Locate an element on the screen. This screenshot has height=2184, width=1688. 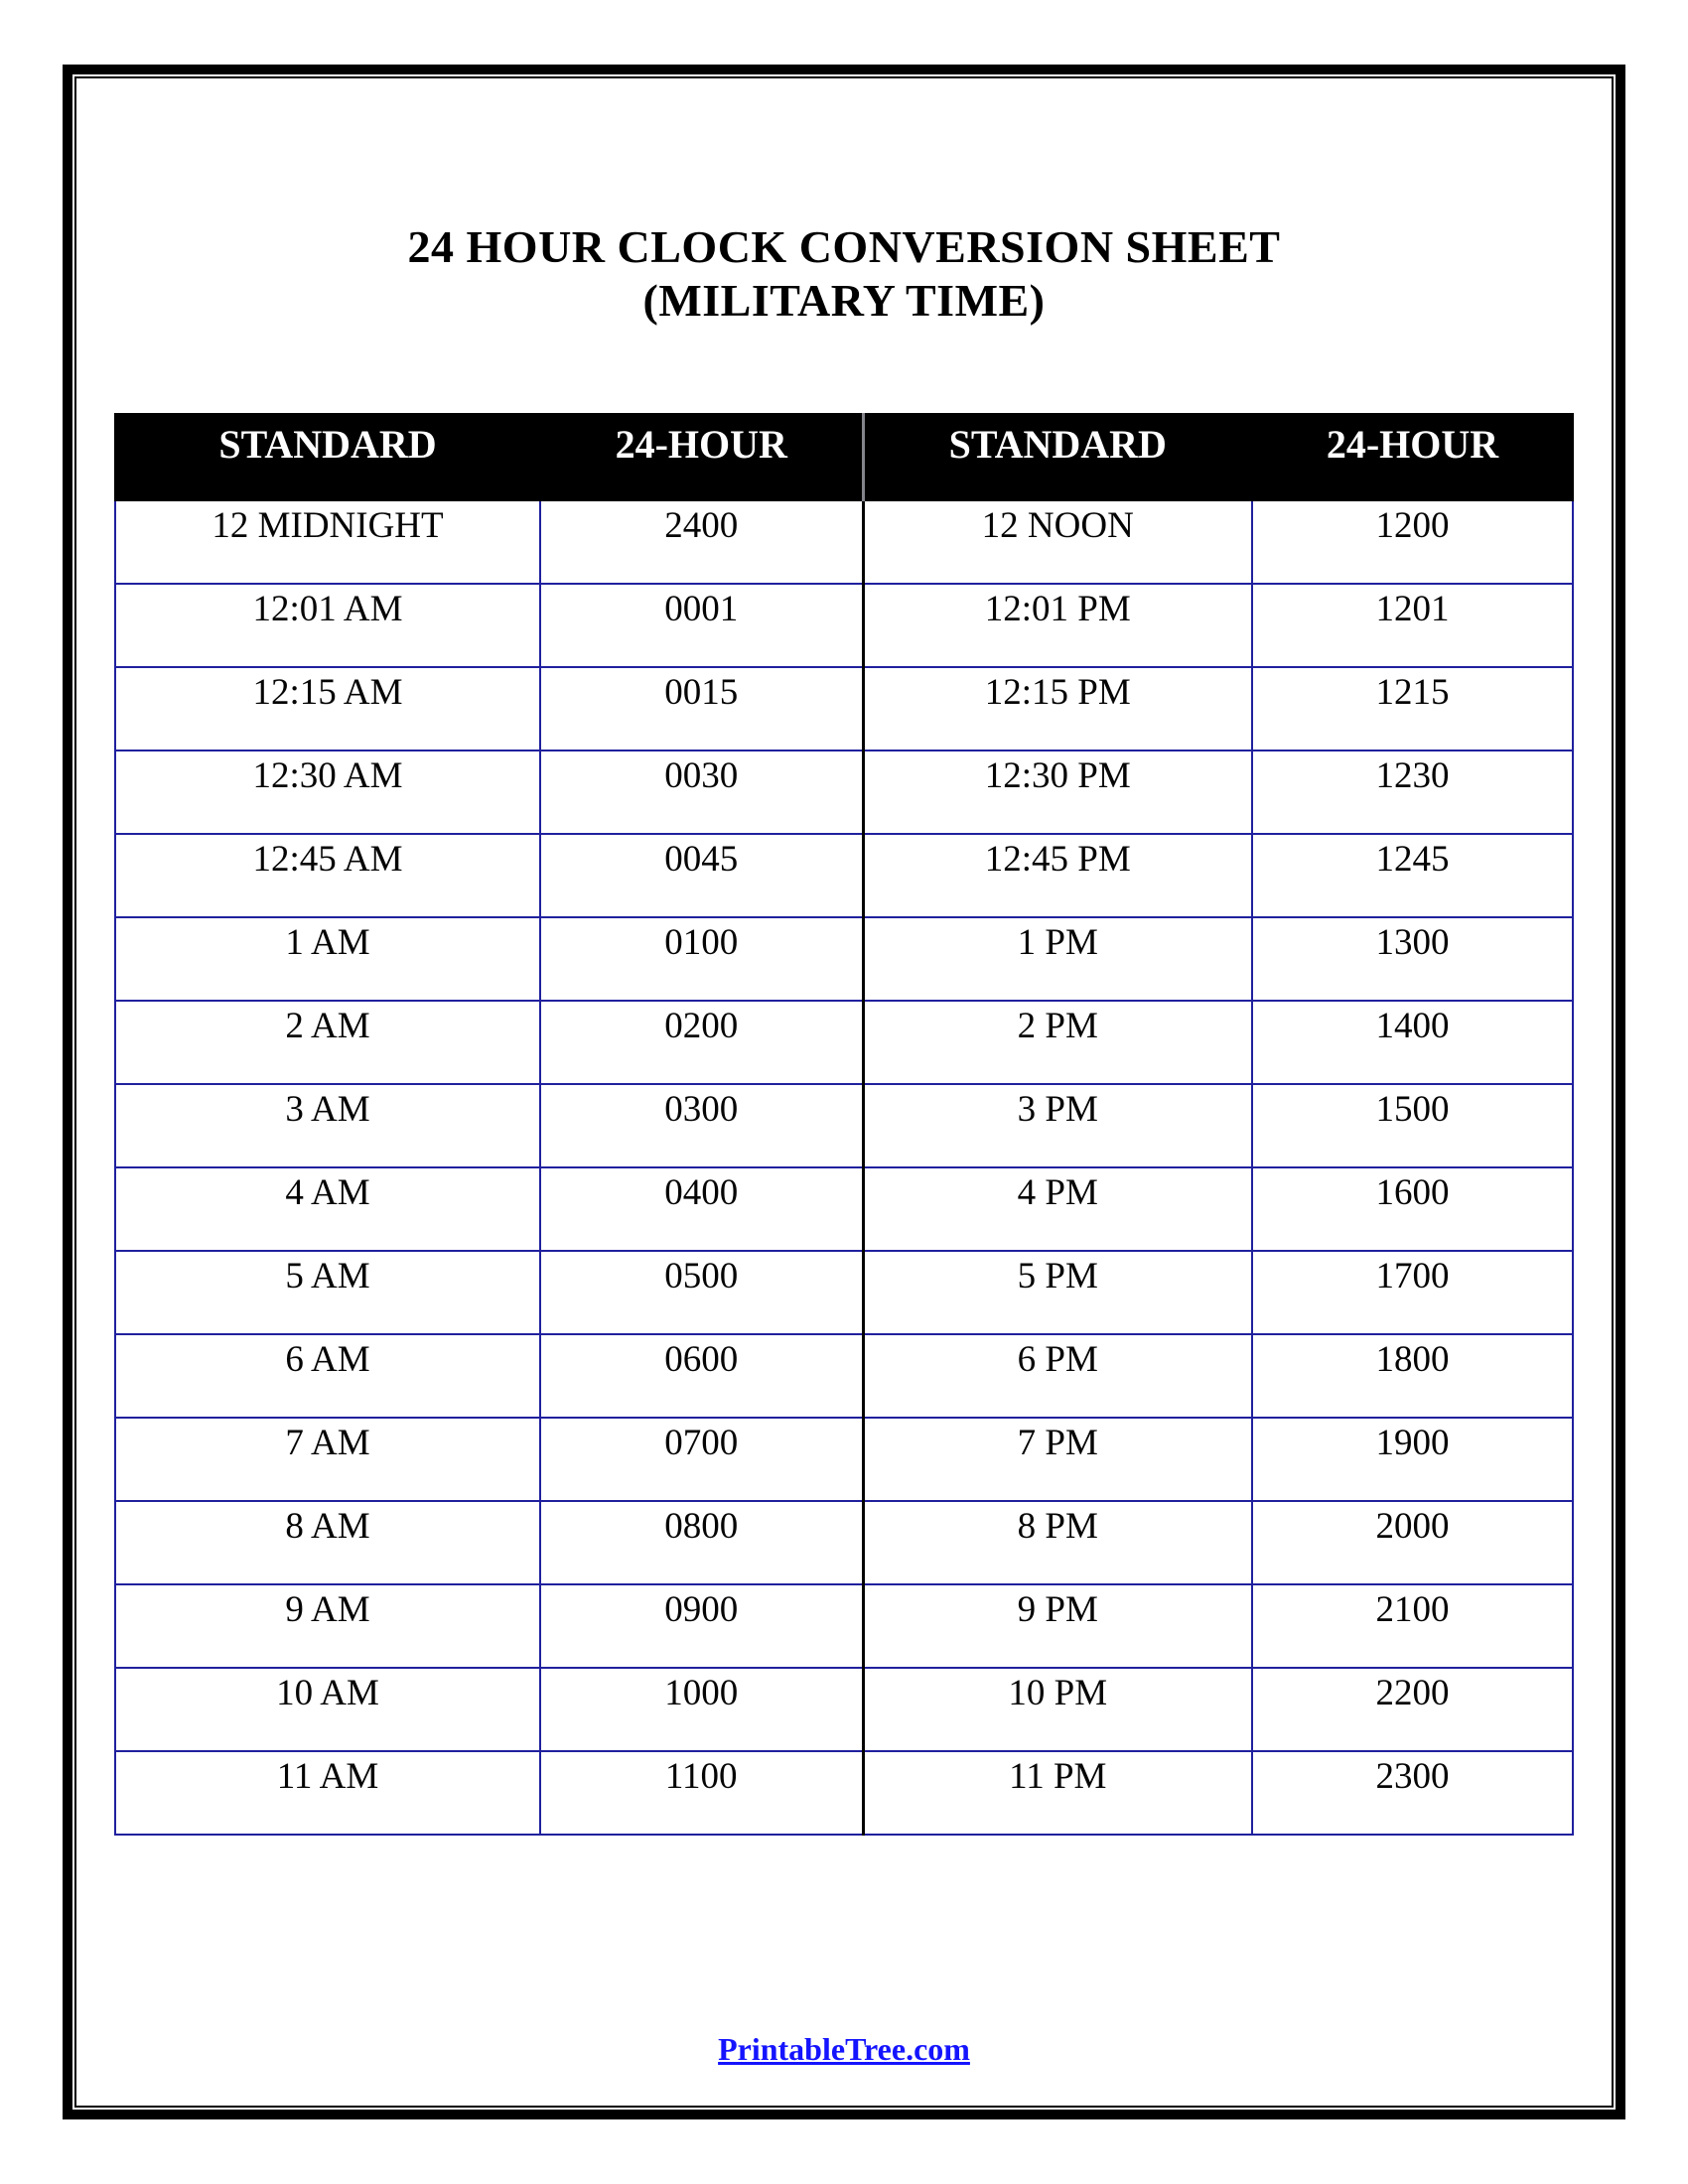
standard-time-cell: 7 AM is located at coordinates (327, 1459).